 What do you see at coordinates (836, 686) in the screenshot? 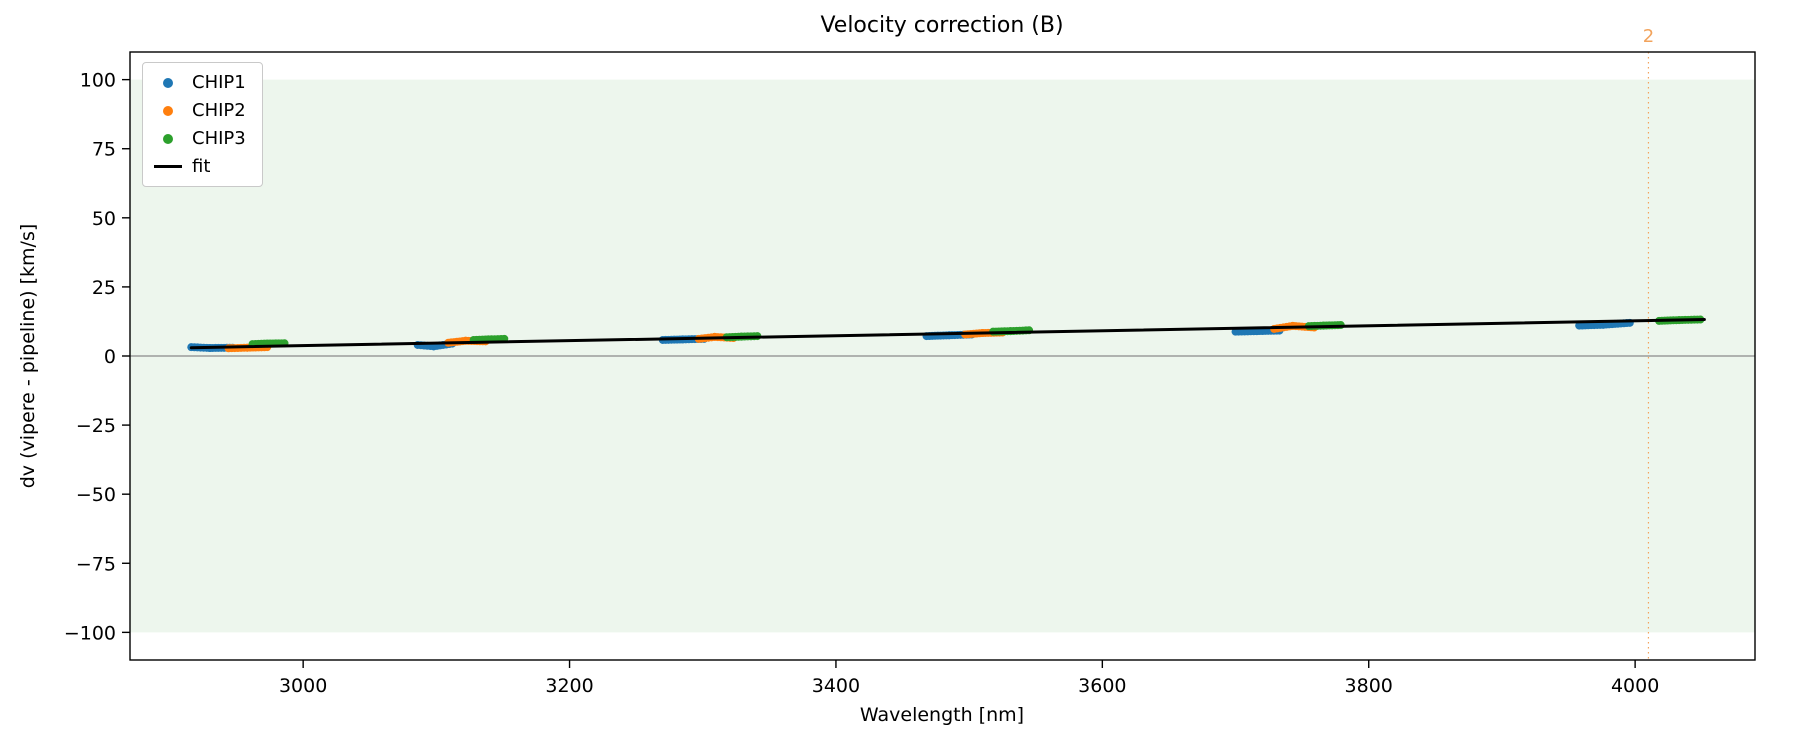
I see `svg-text: 3400` at bounding box center [836, 686].